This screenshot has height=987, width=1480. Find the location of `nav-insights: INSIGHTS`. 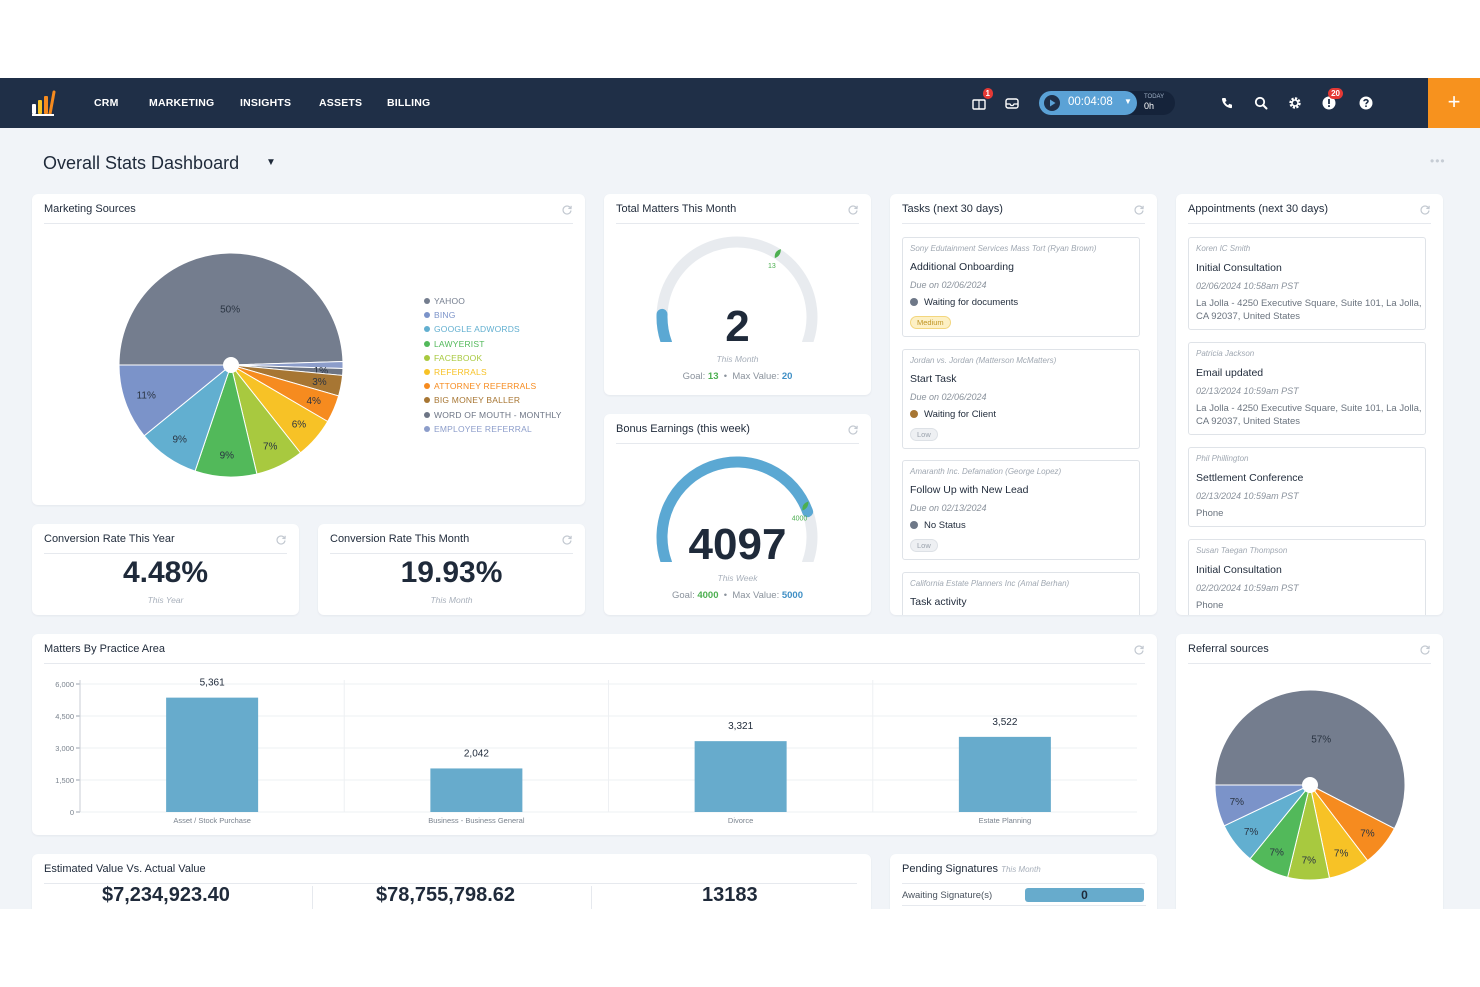

nav-insights: INSIGHTS is located at coordinates (266, 103).